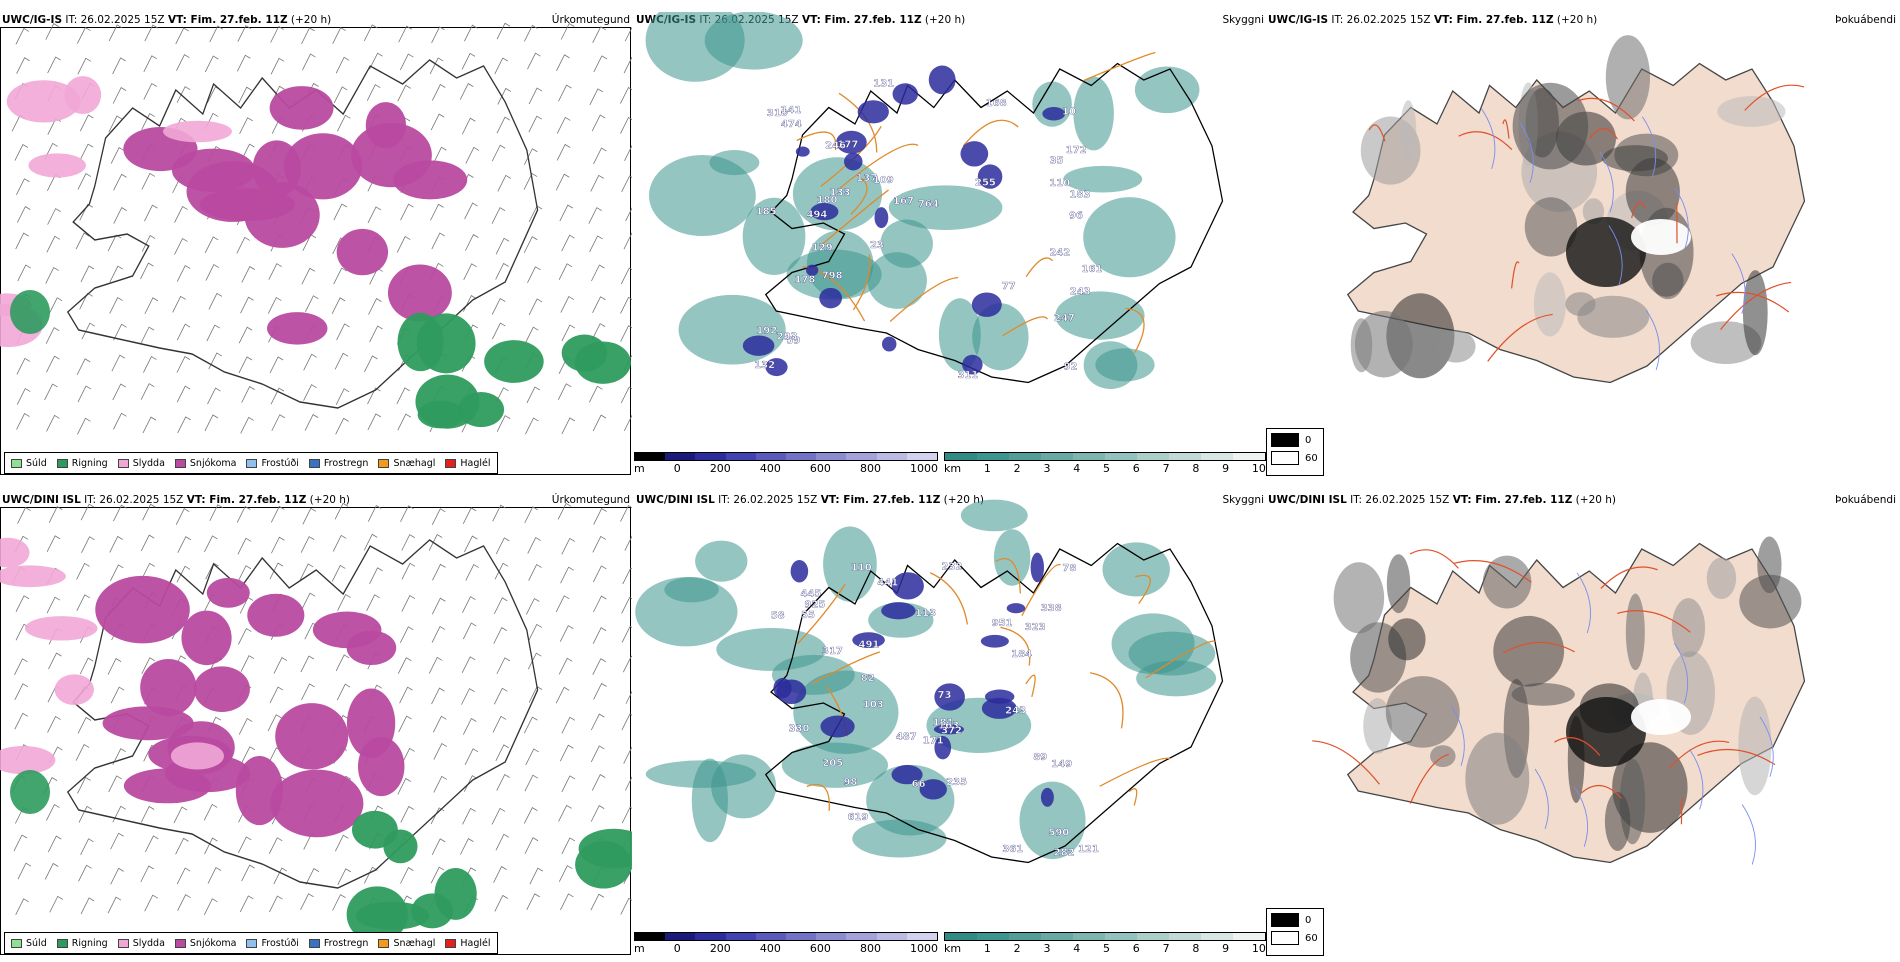 This screenshot has width=1900, height=962. Describe the element at coordinates (180, 463) in the screenshot. I see `legend-swatch` at that location.